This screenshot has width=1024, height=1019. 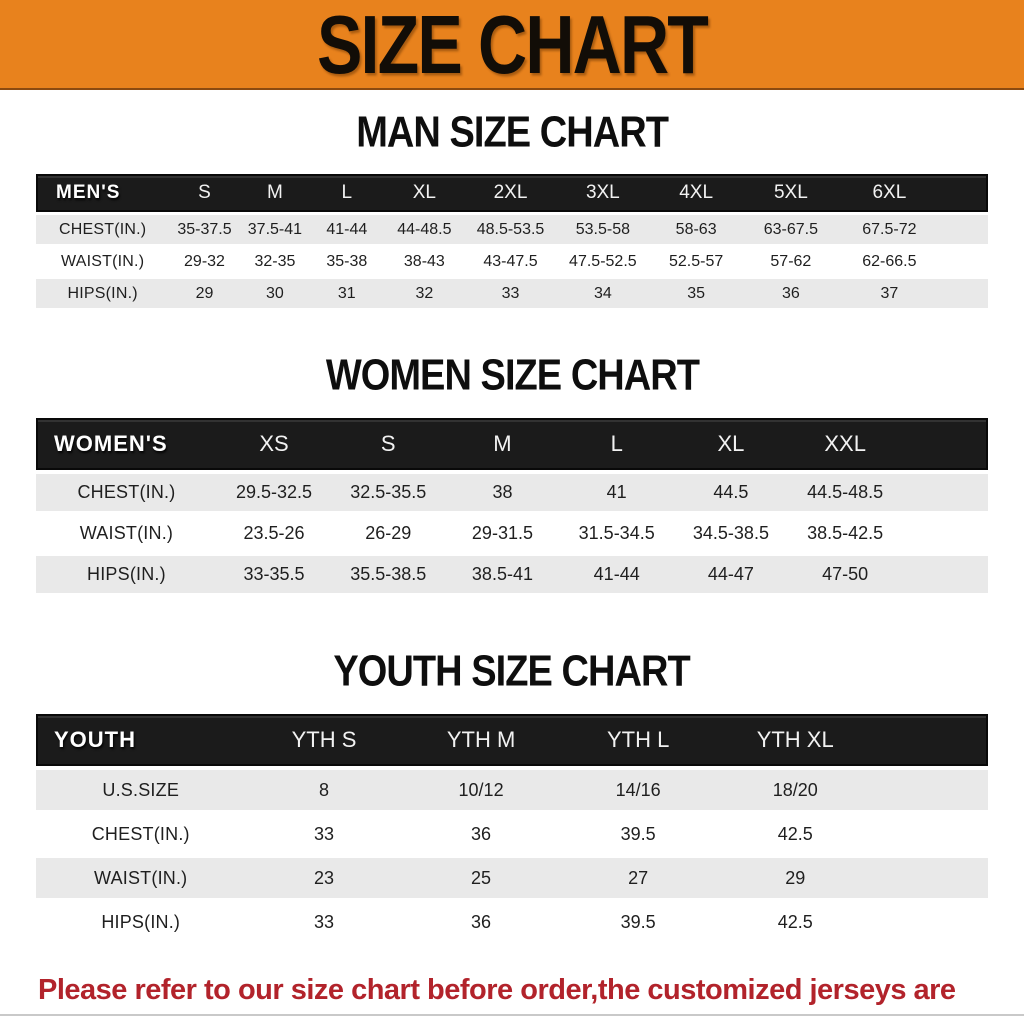 What do you see at coordinates (424, 293) in the screenshot?
I see `men-size-value: 32` at bounding box center [424, 293].